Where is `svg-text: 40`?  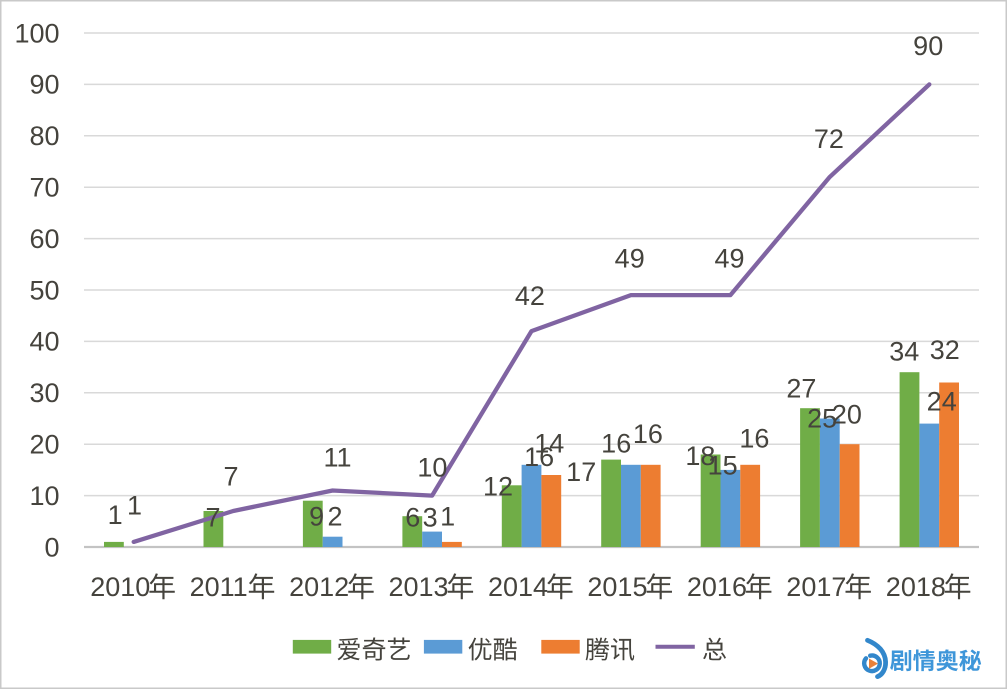 svg-text: 40 is located at coordinates (44, 342).